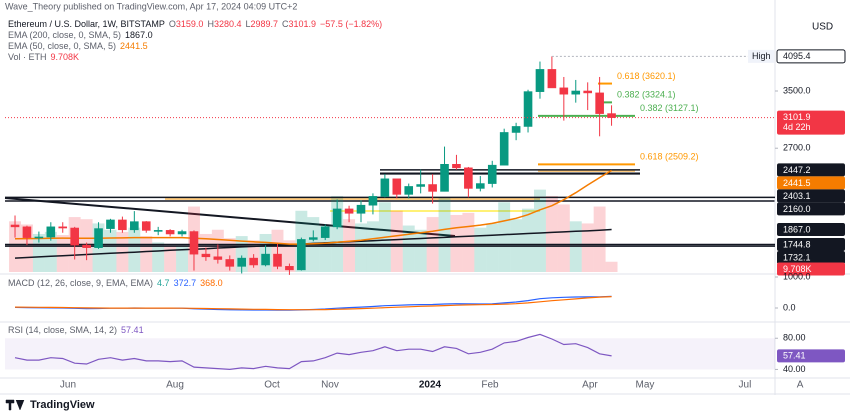  What do you see at coordinates (313, 303) in the screenshot?
I see `indicator-line` at bounding box center [313, 303].